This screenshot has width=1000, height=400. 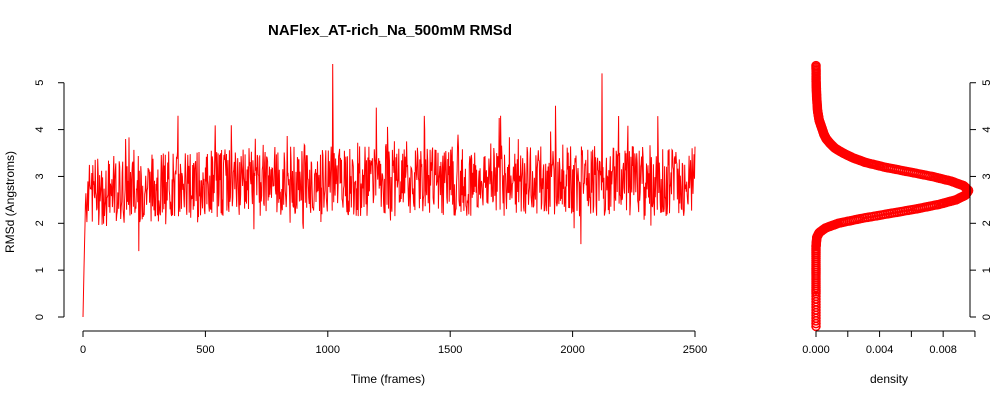 What do you see at coordinates (40, 317) in the screenshot?
I see `y-tick-label: 0` at bounding box center [40, 317].